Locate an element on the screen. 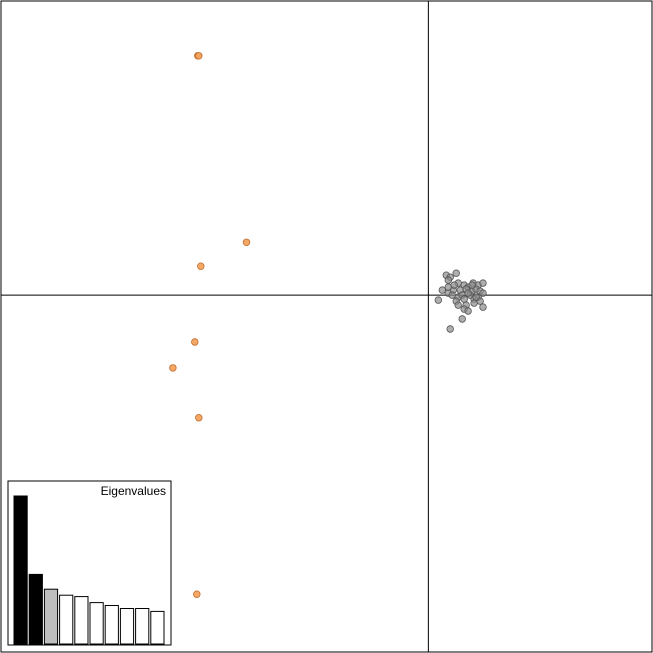 The height and width of the screenshot is (653, 653). eigenvalues-inset: Eigenvalues is located at coordinates (89, 563).